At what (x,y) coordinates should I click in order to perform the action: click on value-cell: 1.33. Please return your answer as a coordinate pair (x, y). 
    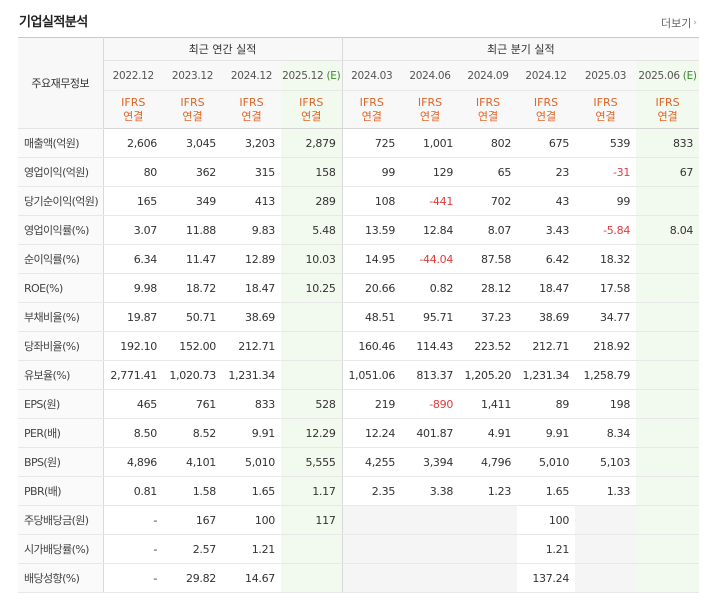
    Looking at the image, I should click on (606, 491).